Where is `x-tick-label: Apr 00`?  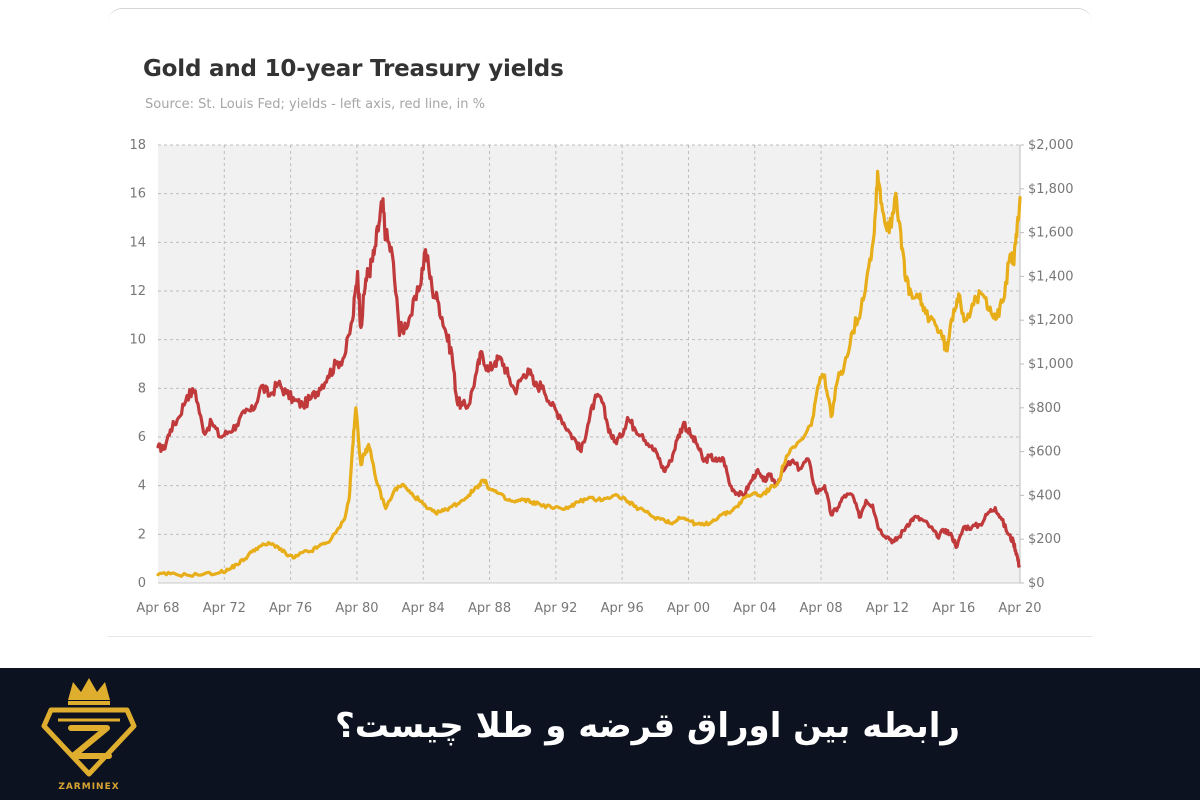 x-tick-label: Apr 00 is located at coordinates (688, 608).